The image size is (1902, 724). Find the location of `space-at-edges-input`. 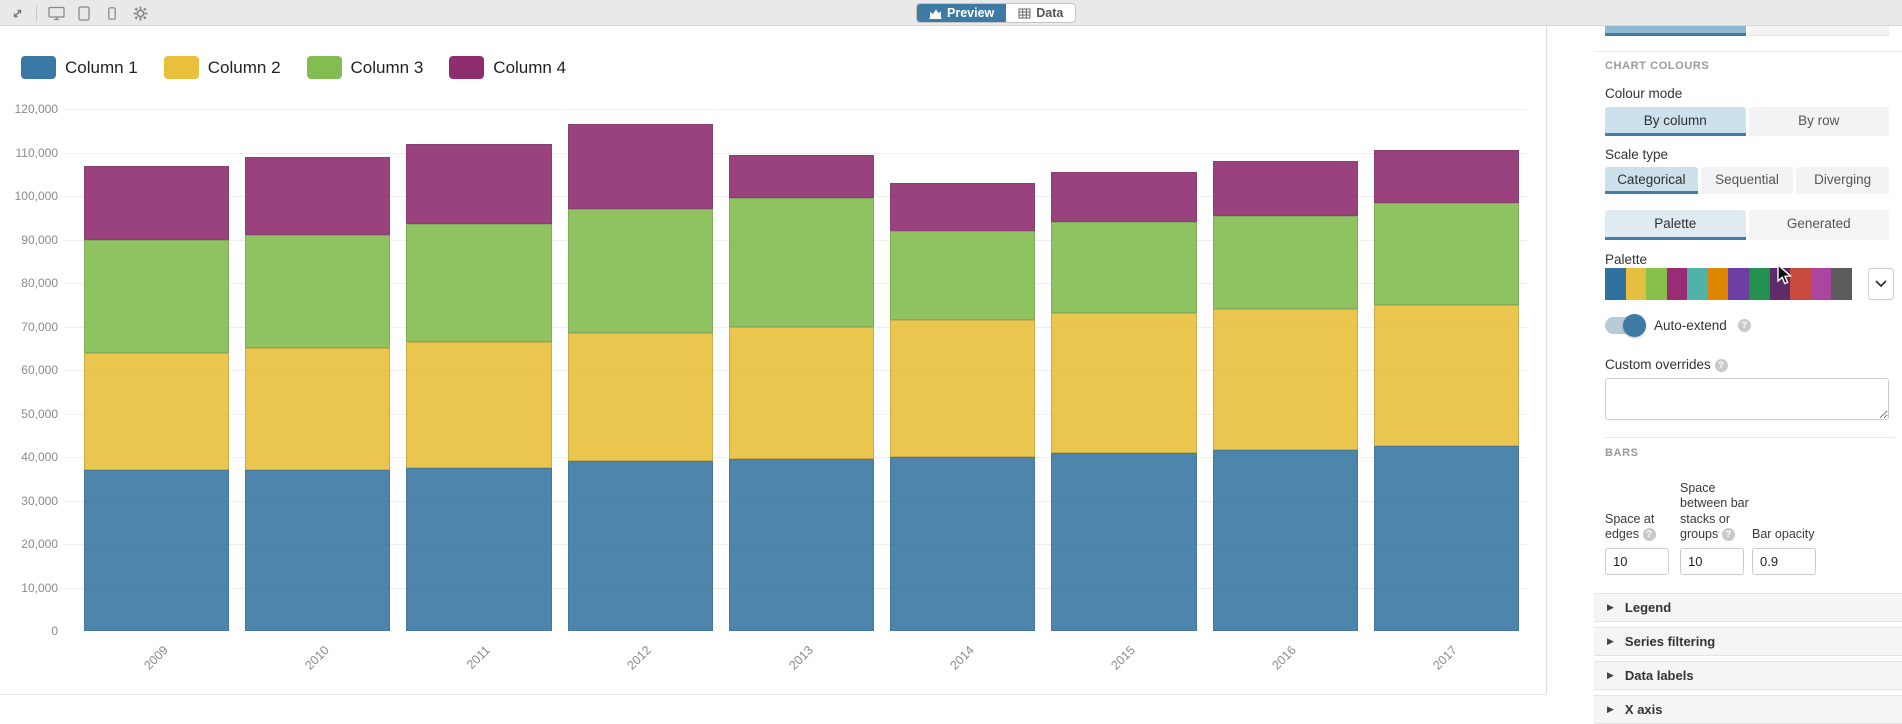

space-at-edges-input is located at coordinates (1637, 561).